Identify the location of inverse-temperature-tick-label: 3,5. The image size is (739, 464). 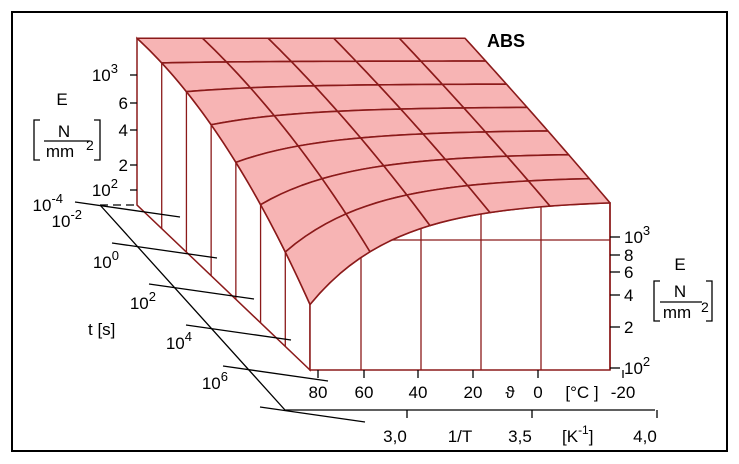
(520, 436).